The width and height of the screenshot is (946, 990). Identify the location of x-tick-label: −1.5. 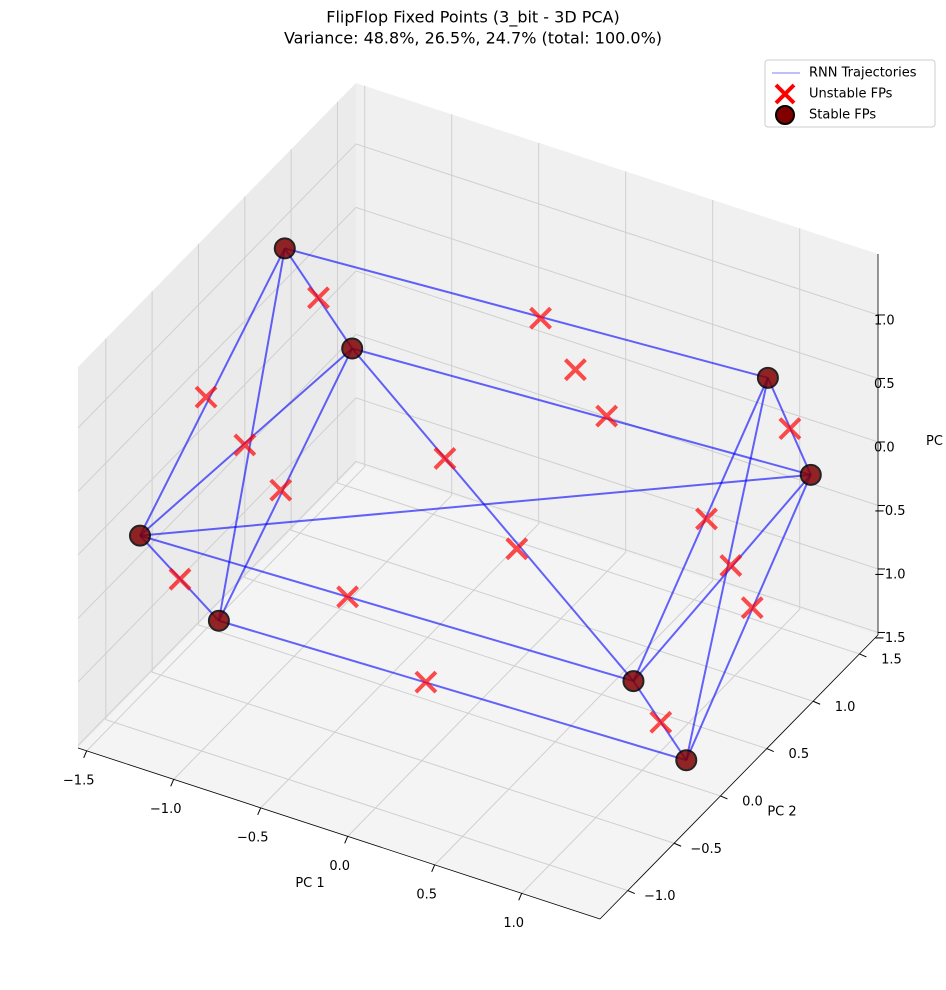
(79, 780).